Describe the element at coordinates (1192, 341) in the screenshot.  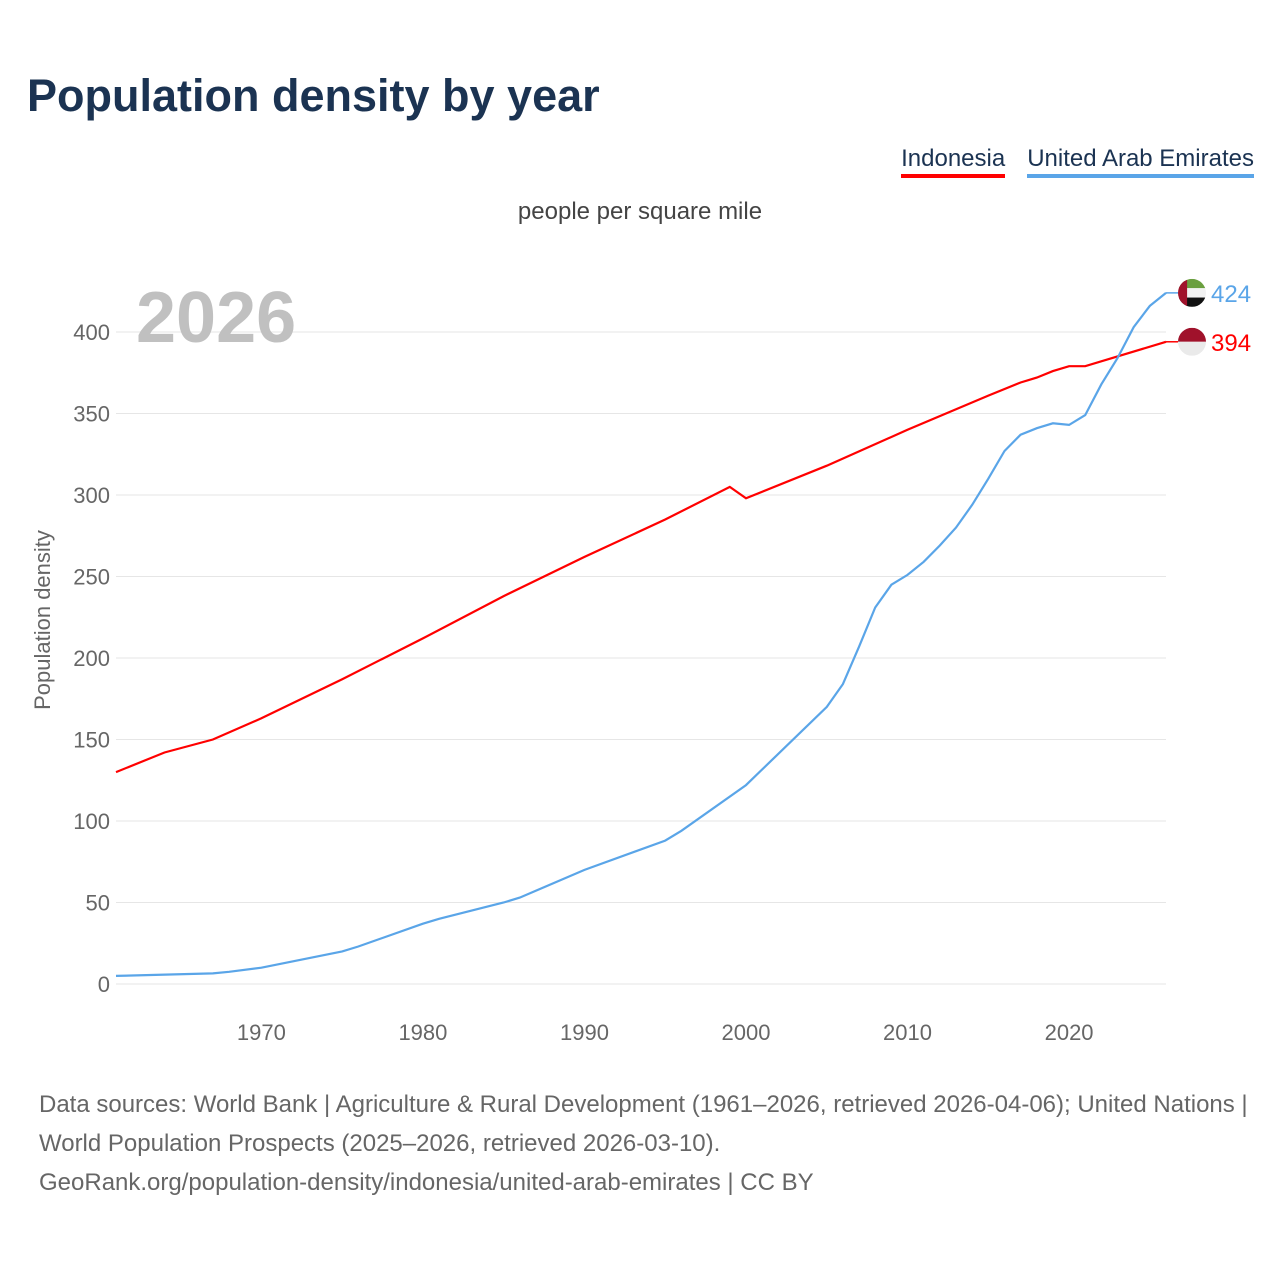
I see `indonesia-flag-icon` at that location.